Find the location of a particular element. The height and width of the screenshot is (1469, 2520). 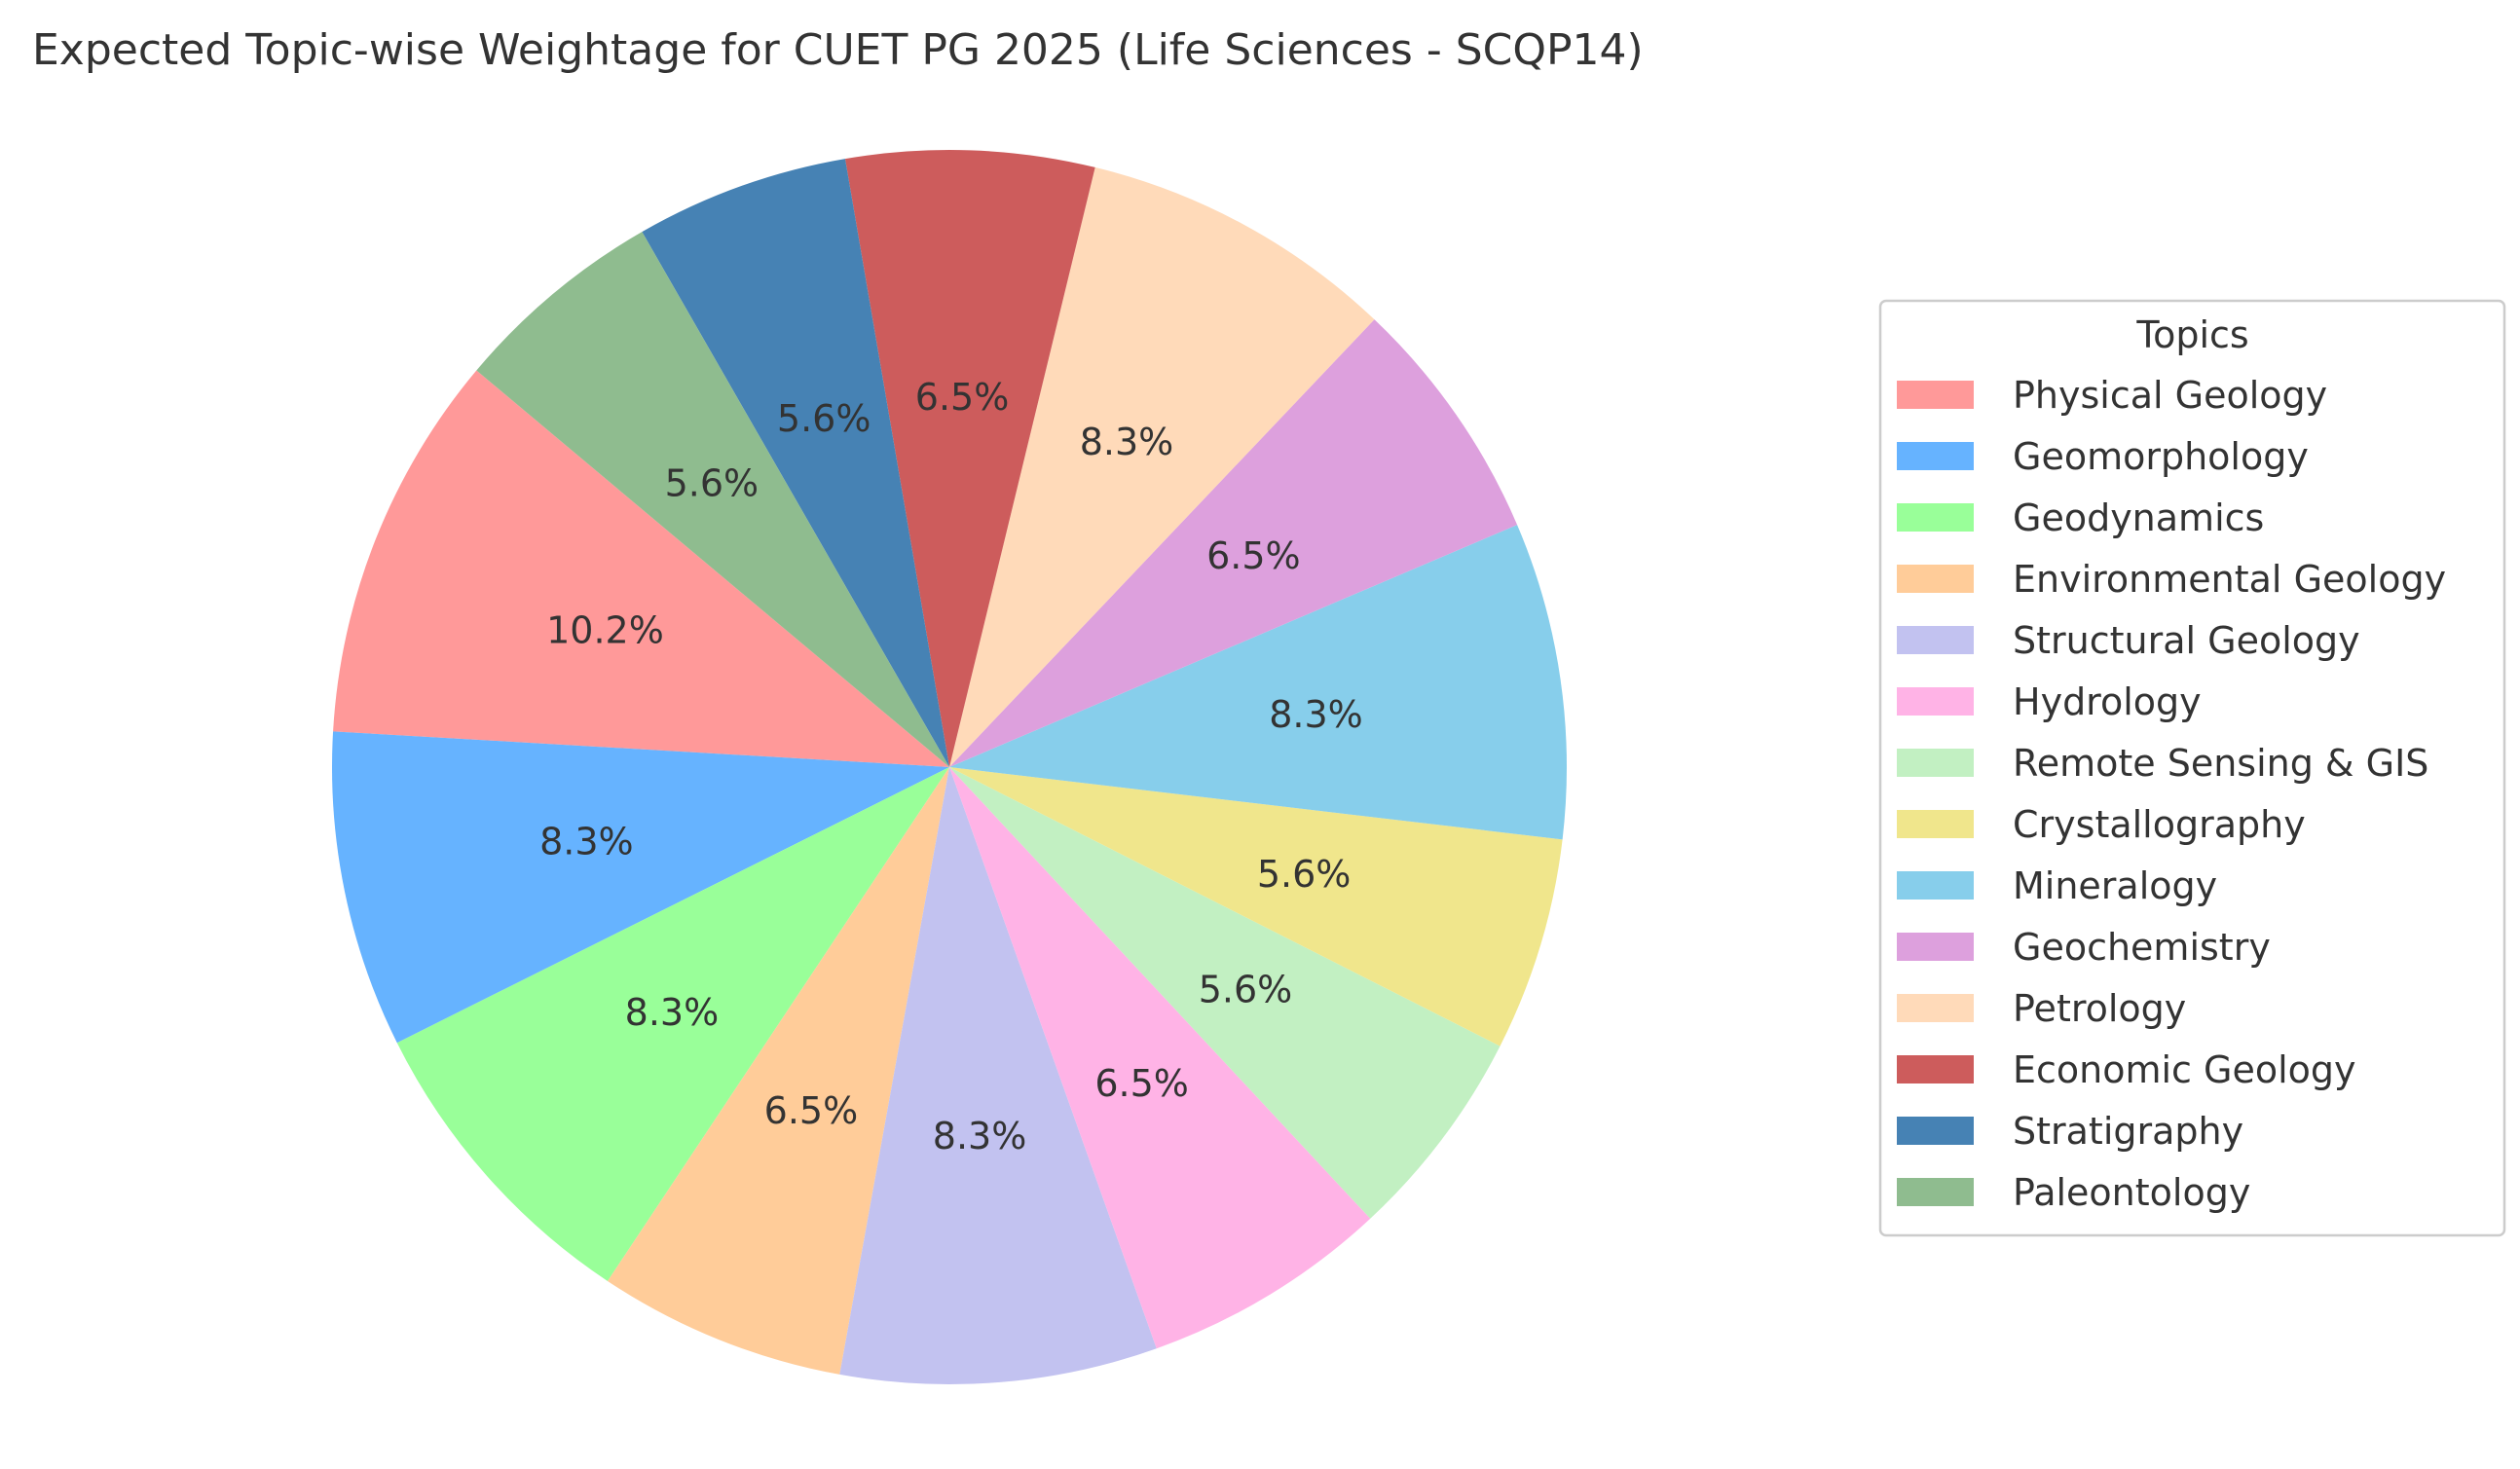

pie-slice-petrology is located at coordinates (1162, 466).